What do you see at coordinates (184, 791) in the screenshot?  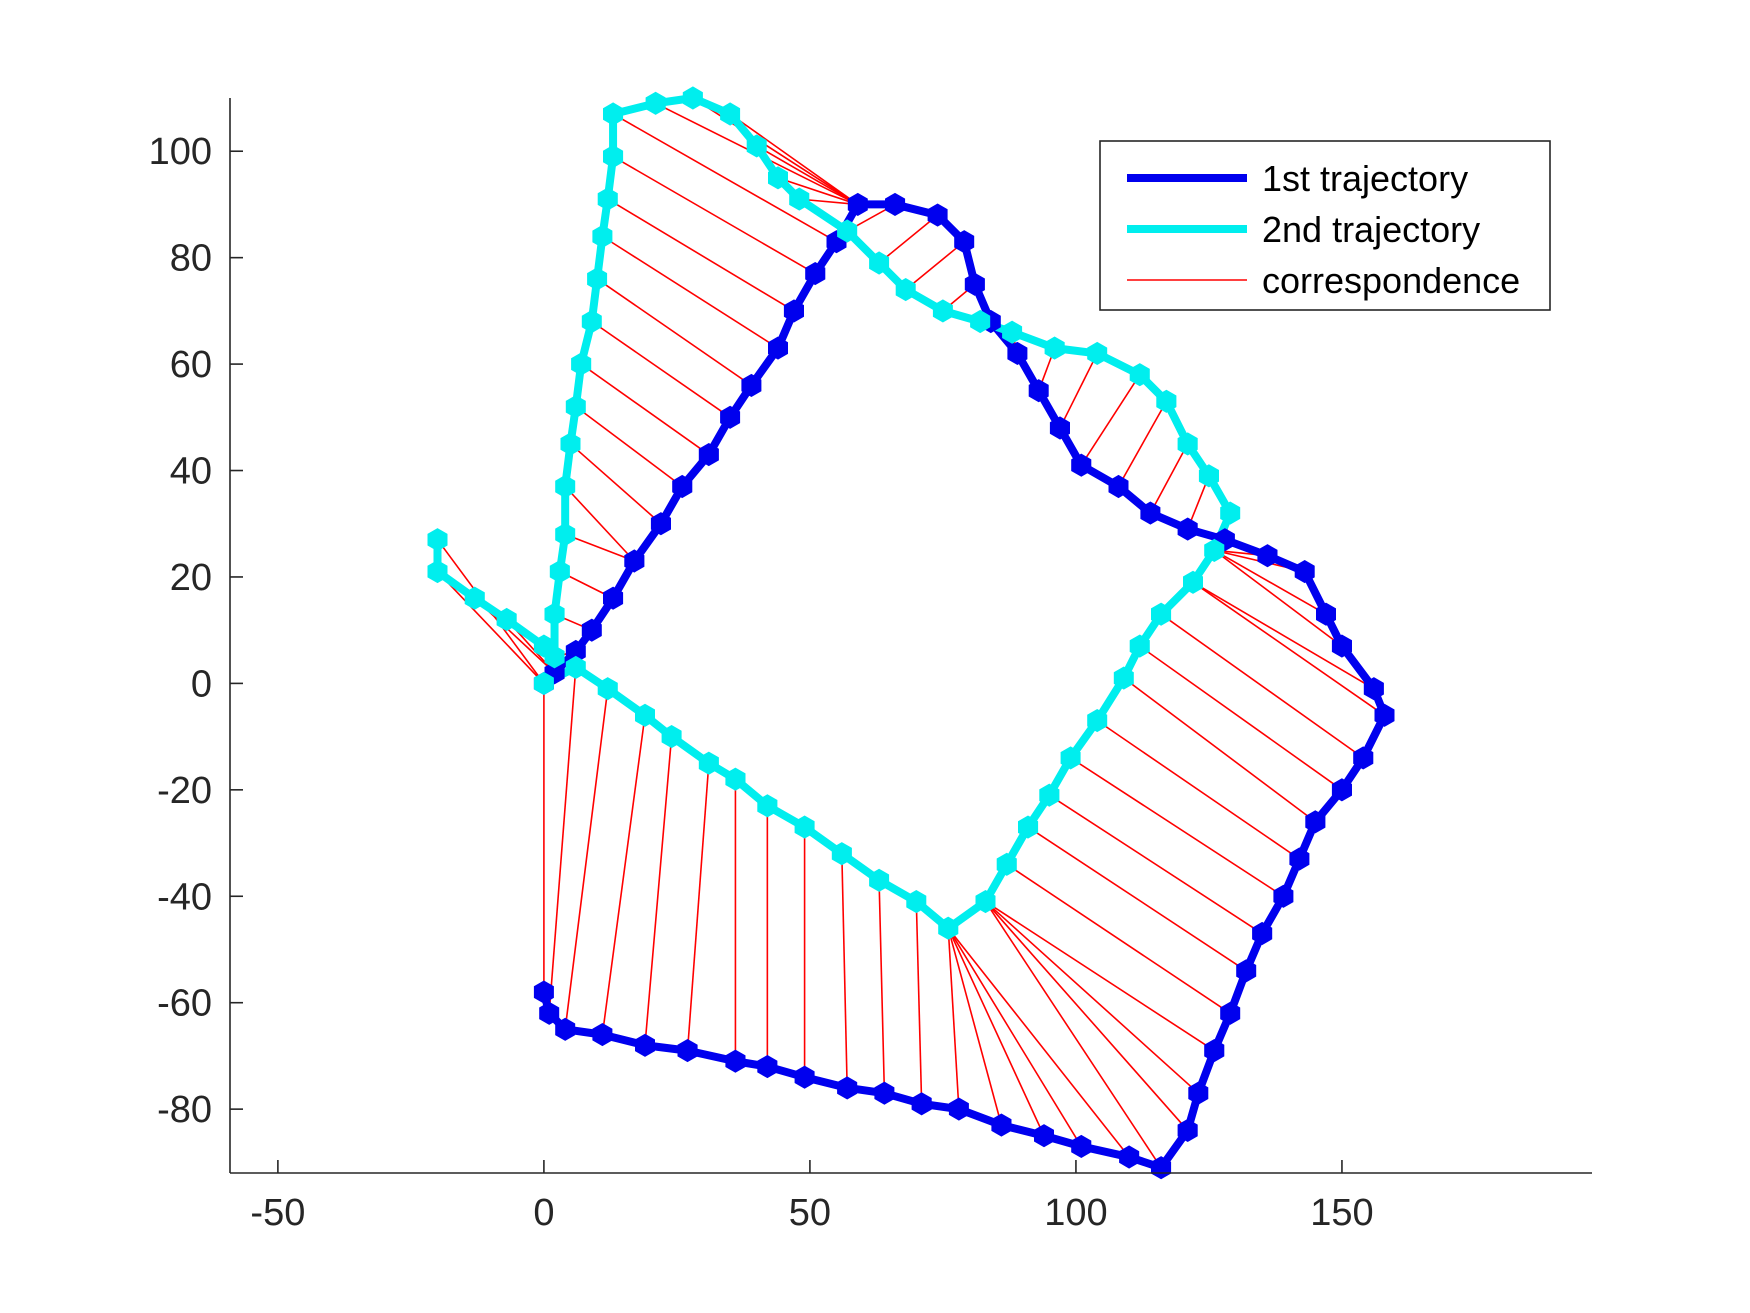 I see `y-tick-label: -20` at bounding box center [184, 791].